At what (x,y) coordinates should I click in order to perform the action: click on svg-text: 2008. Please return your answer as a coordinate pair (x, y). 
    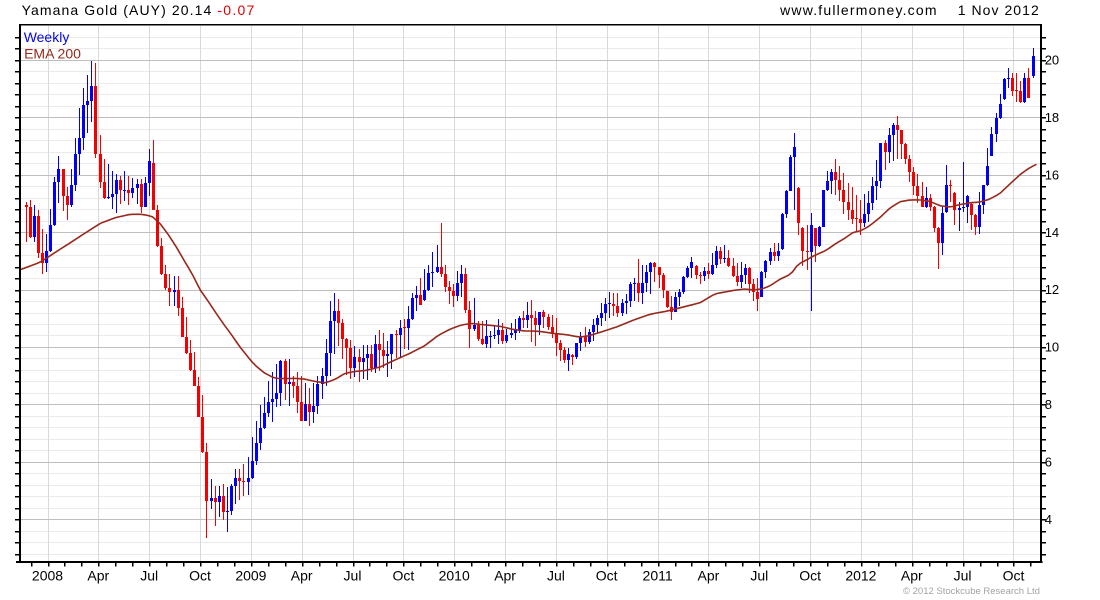
    Looking at the image, I should click on (47, 575).